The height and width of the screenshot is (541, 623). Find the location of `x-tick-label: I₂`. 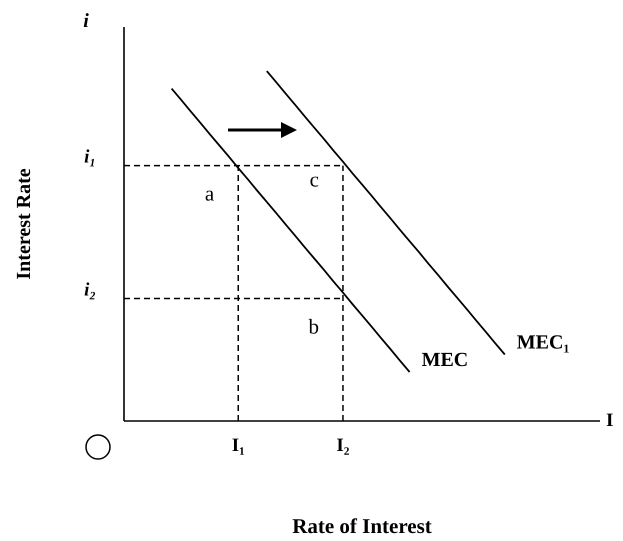

x-tick-label: I₂ is located at coordinates (343, 445).